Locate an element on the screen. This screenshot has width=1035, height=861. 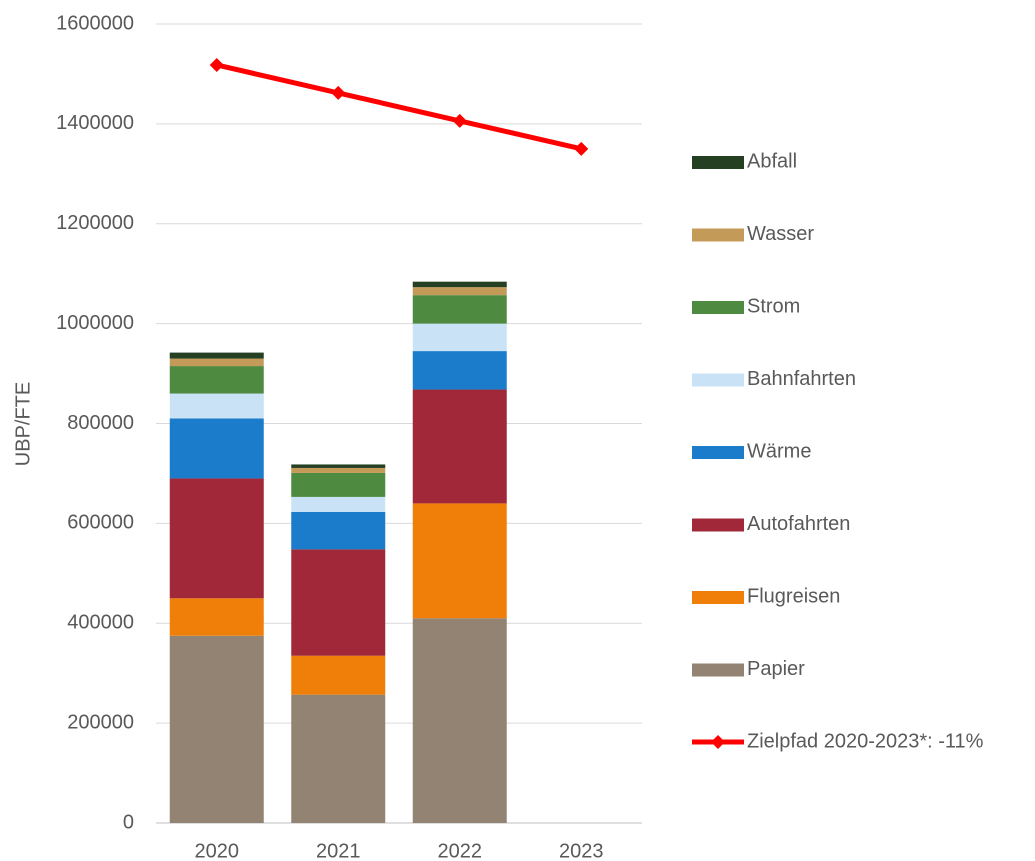
y-tick-label: 800000 is located at coordinates (100, 423).